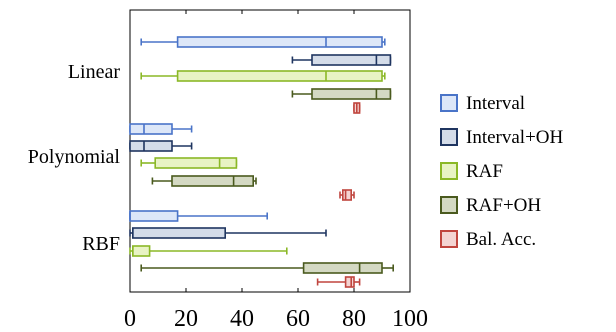 The image size is (616, 332). Describe the element at coordinates (101, 244) in the screenshot. I see `y-category-label: RBF` at that location.